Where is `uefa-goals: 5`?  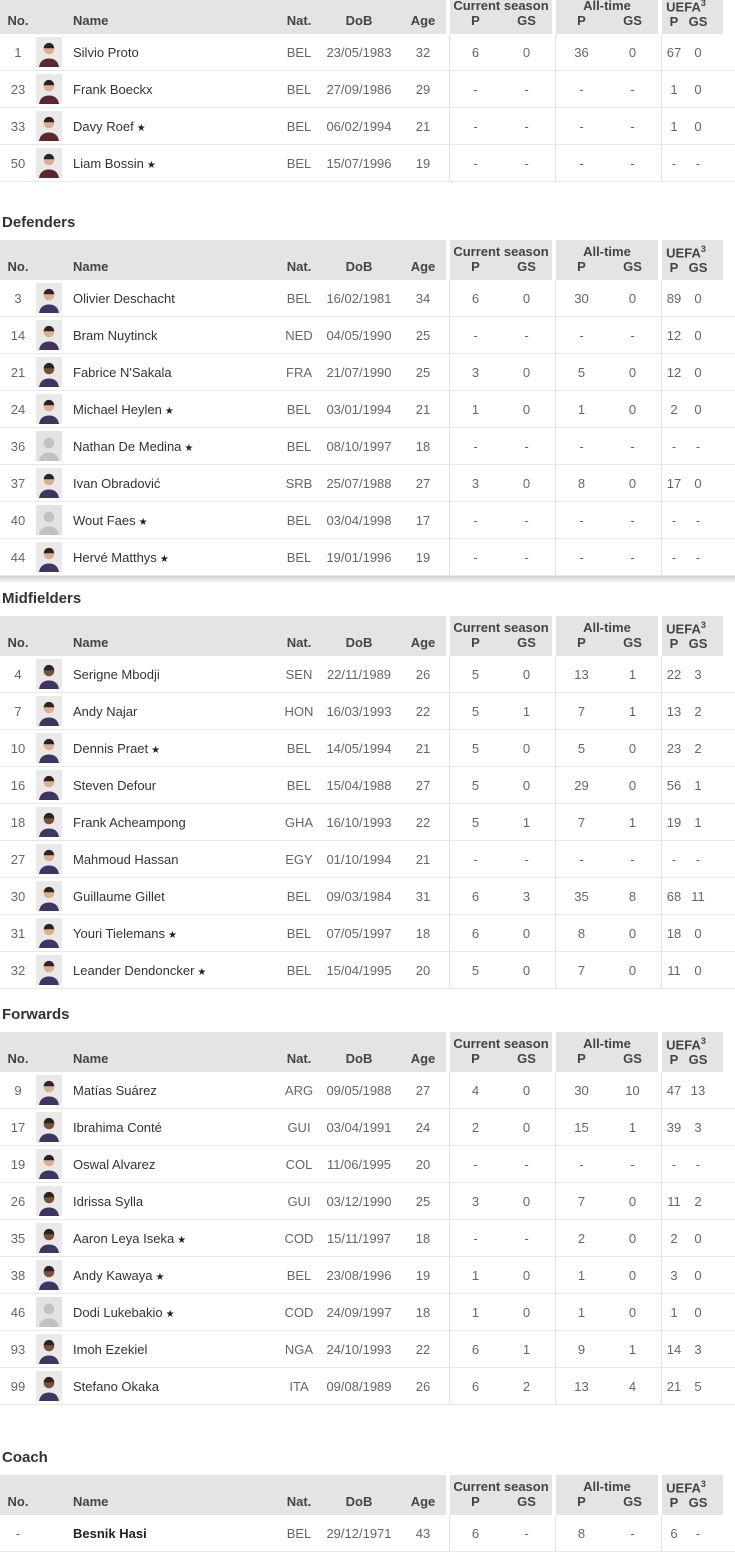 uefa-goals: 5 is located at coordinates (698, 1386).